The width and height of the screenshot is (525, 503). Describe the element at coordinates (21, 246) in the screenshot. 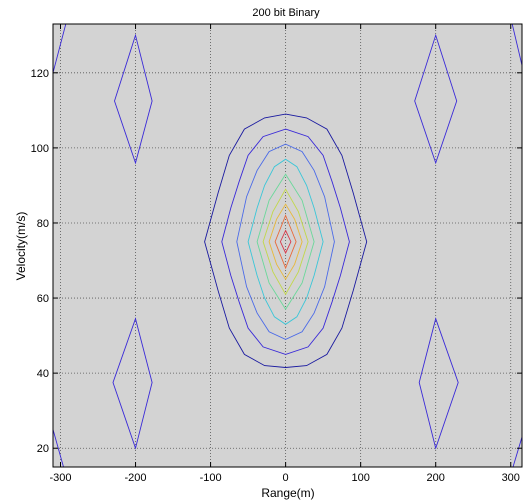

I see `y-axis-label: Velocity(m/s)` at that location.